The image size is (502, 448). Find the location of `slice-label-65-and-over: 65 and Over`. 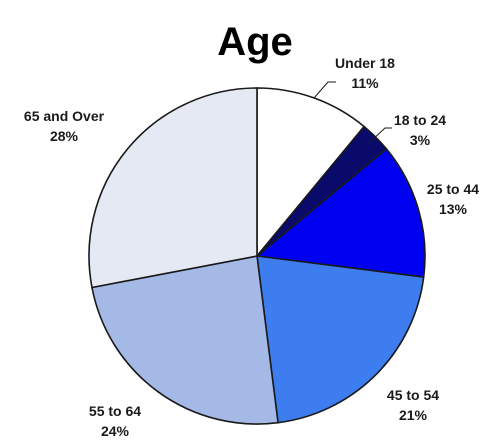

slice-label-65-and-over: 65 and Over is located at coordinates (64, 116).